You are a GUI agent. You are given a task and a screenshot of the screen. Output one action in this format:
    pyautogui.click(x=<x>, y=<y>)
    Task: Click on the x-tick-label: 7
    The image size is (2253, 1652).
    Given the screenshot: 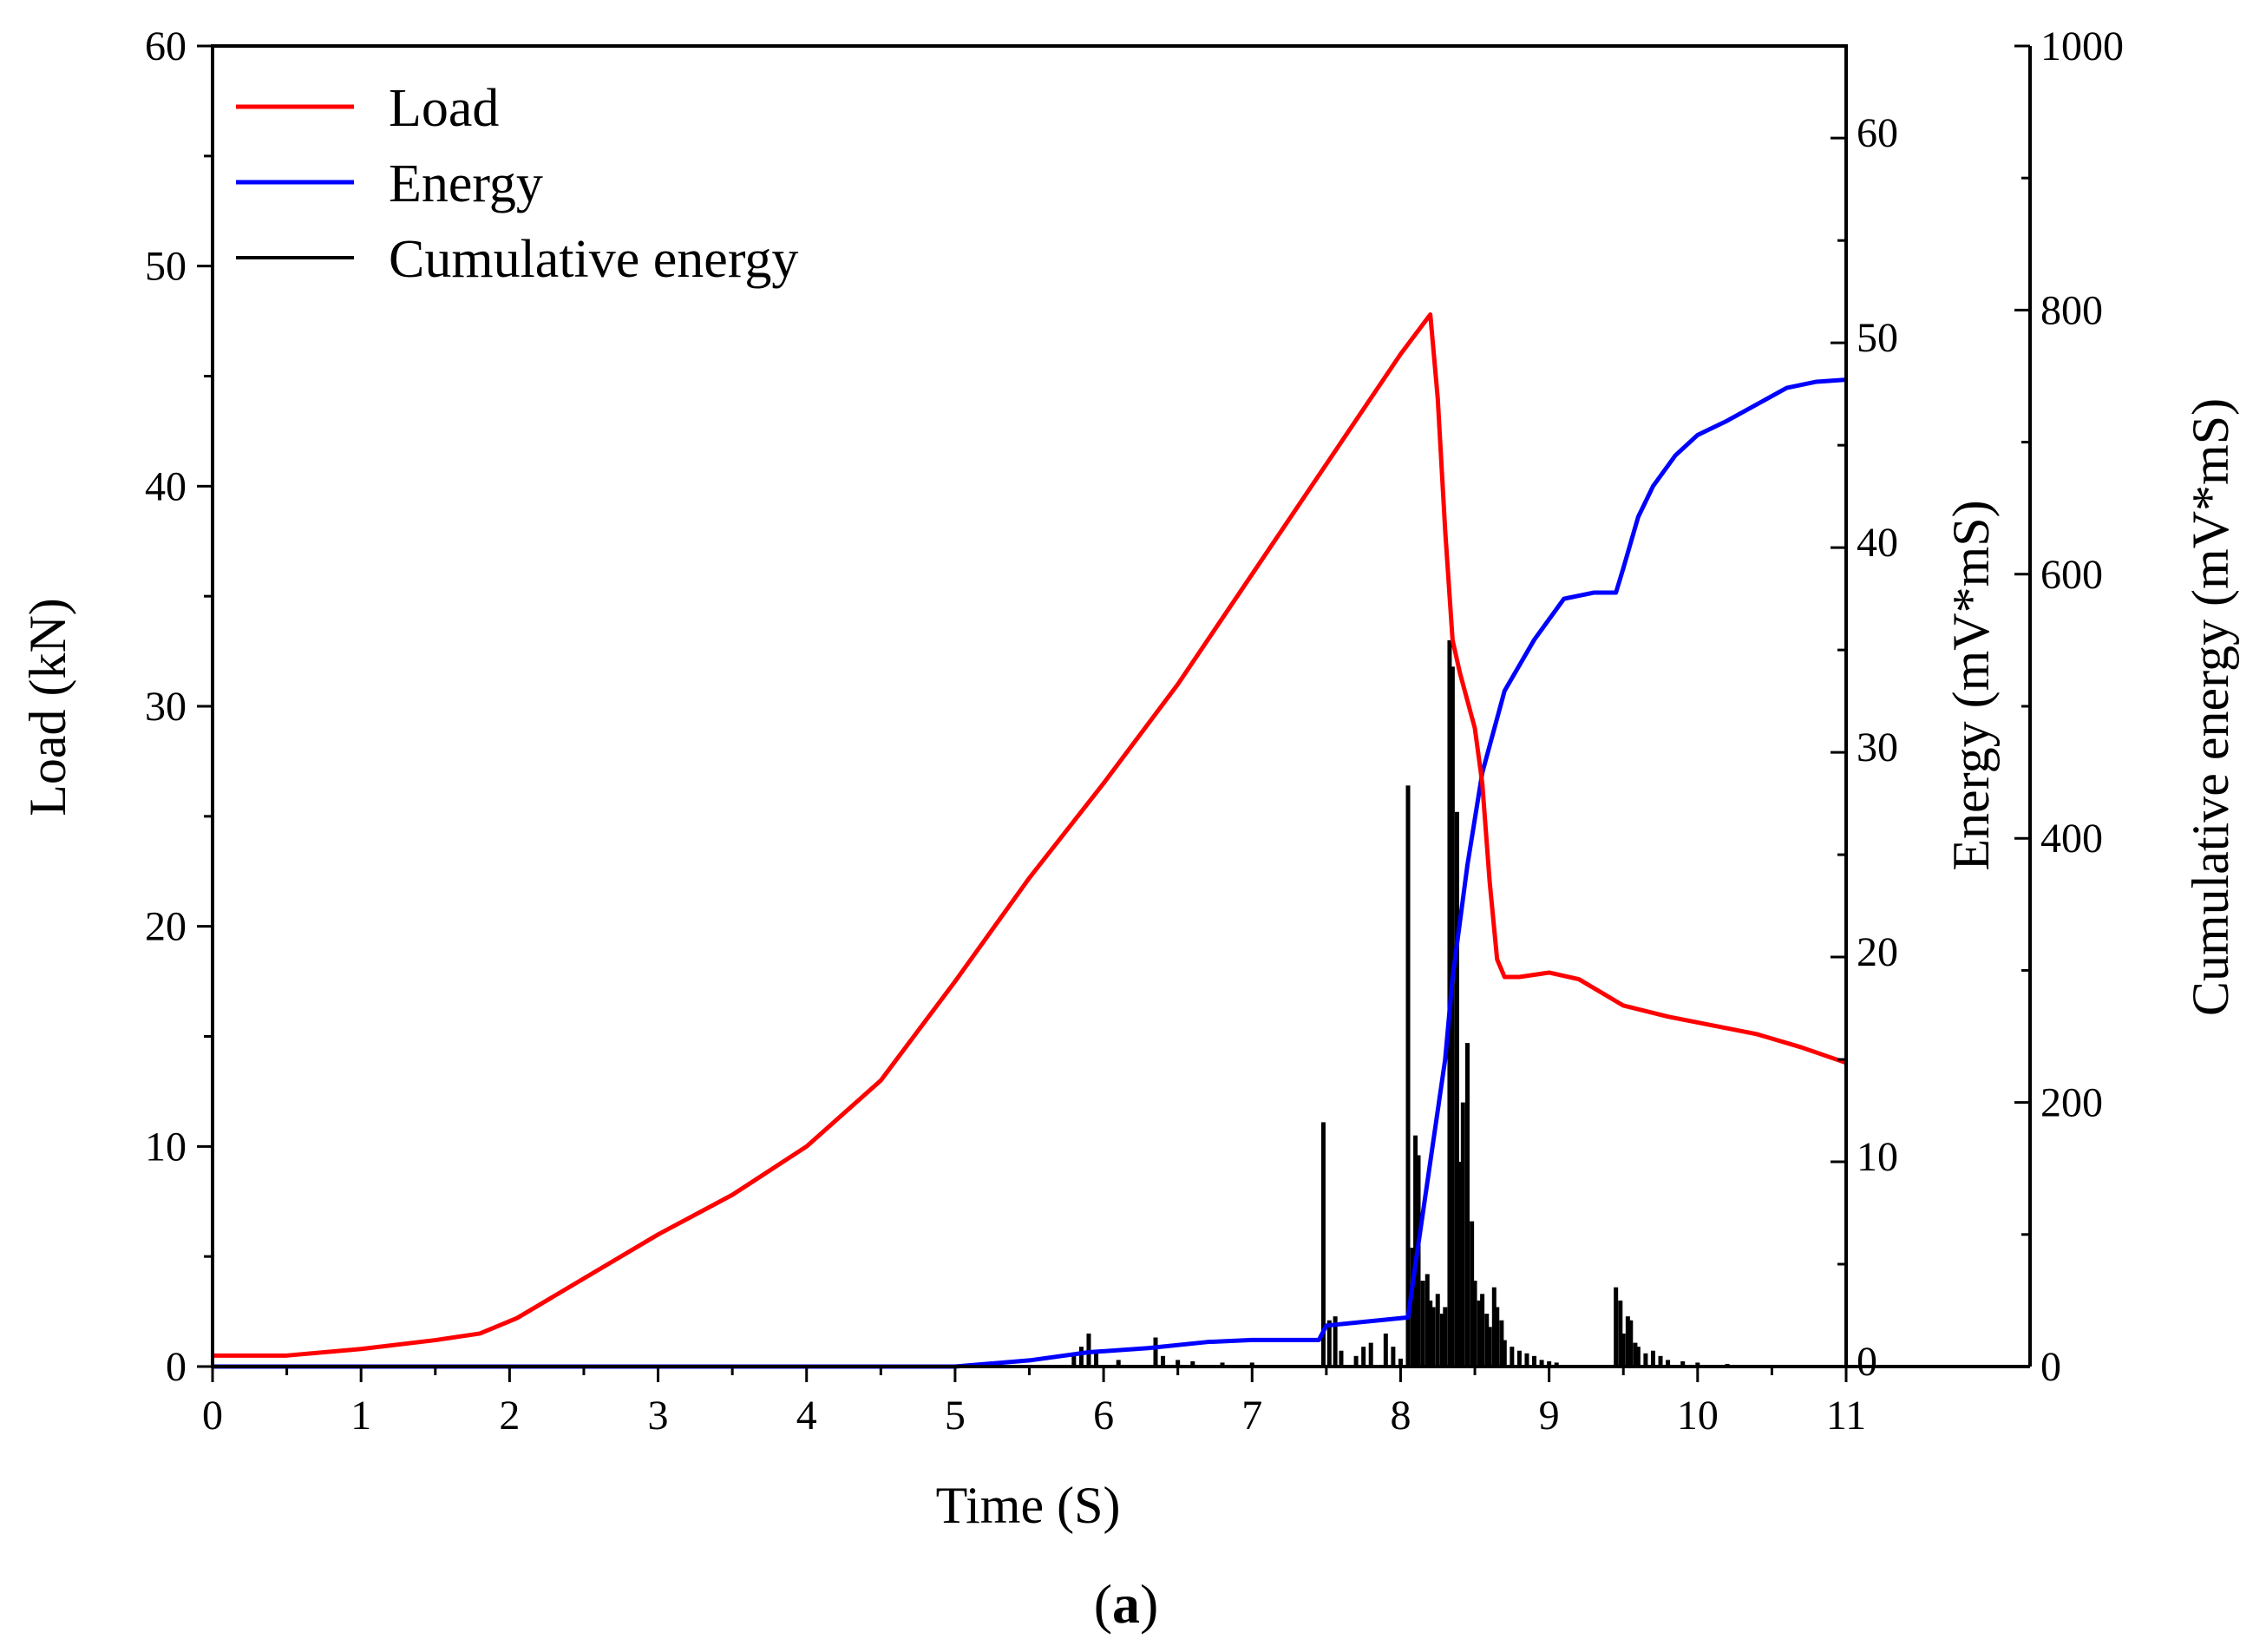 What is the action you would take?
    pyautogui.click(x=1251, y=1416)
    